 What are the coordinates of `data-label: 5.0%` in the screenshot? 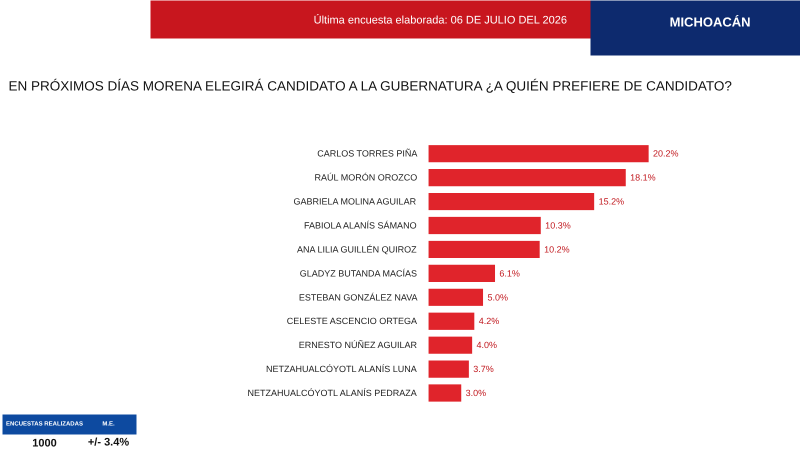 It's located at (497, 297).